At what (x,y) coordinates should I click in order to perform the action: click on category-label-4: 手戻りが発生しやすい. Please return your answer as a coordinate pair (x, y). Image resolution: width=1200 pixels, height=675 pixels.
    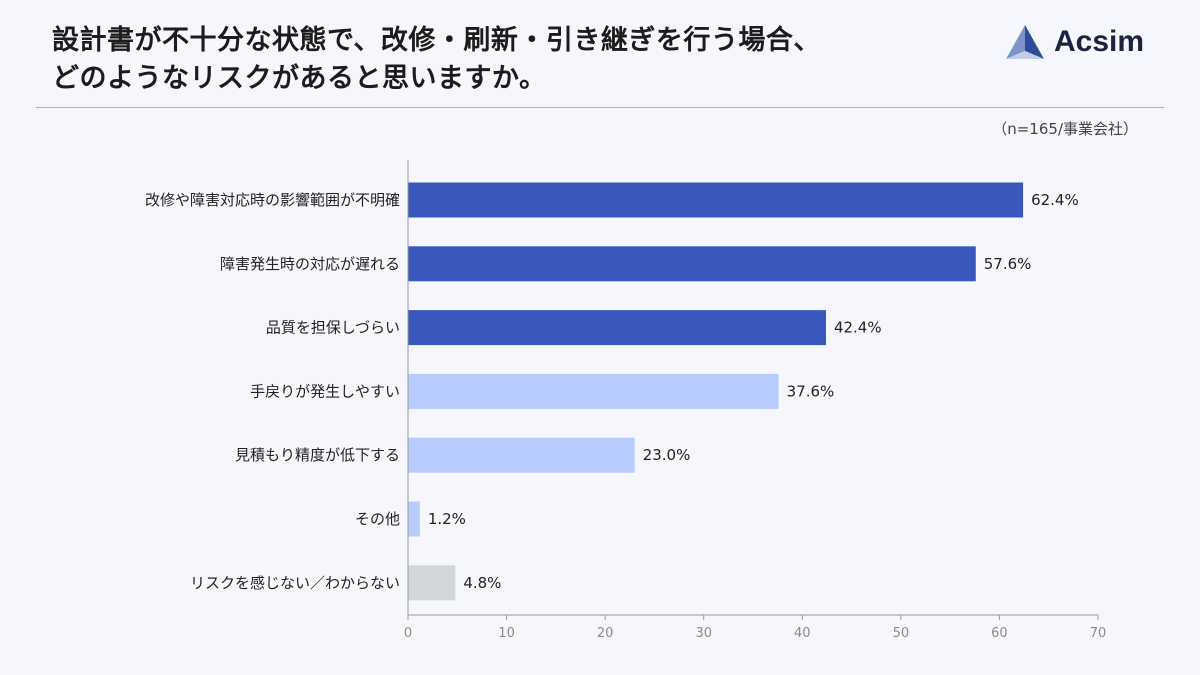
    Looking at the image, I should click on (325, 391).